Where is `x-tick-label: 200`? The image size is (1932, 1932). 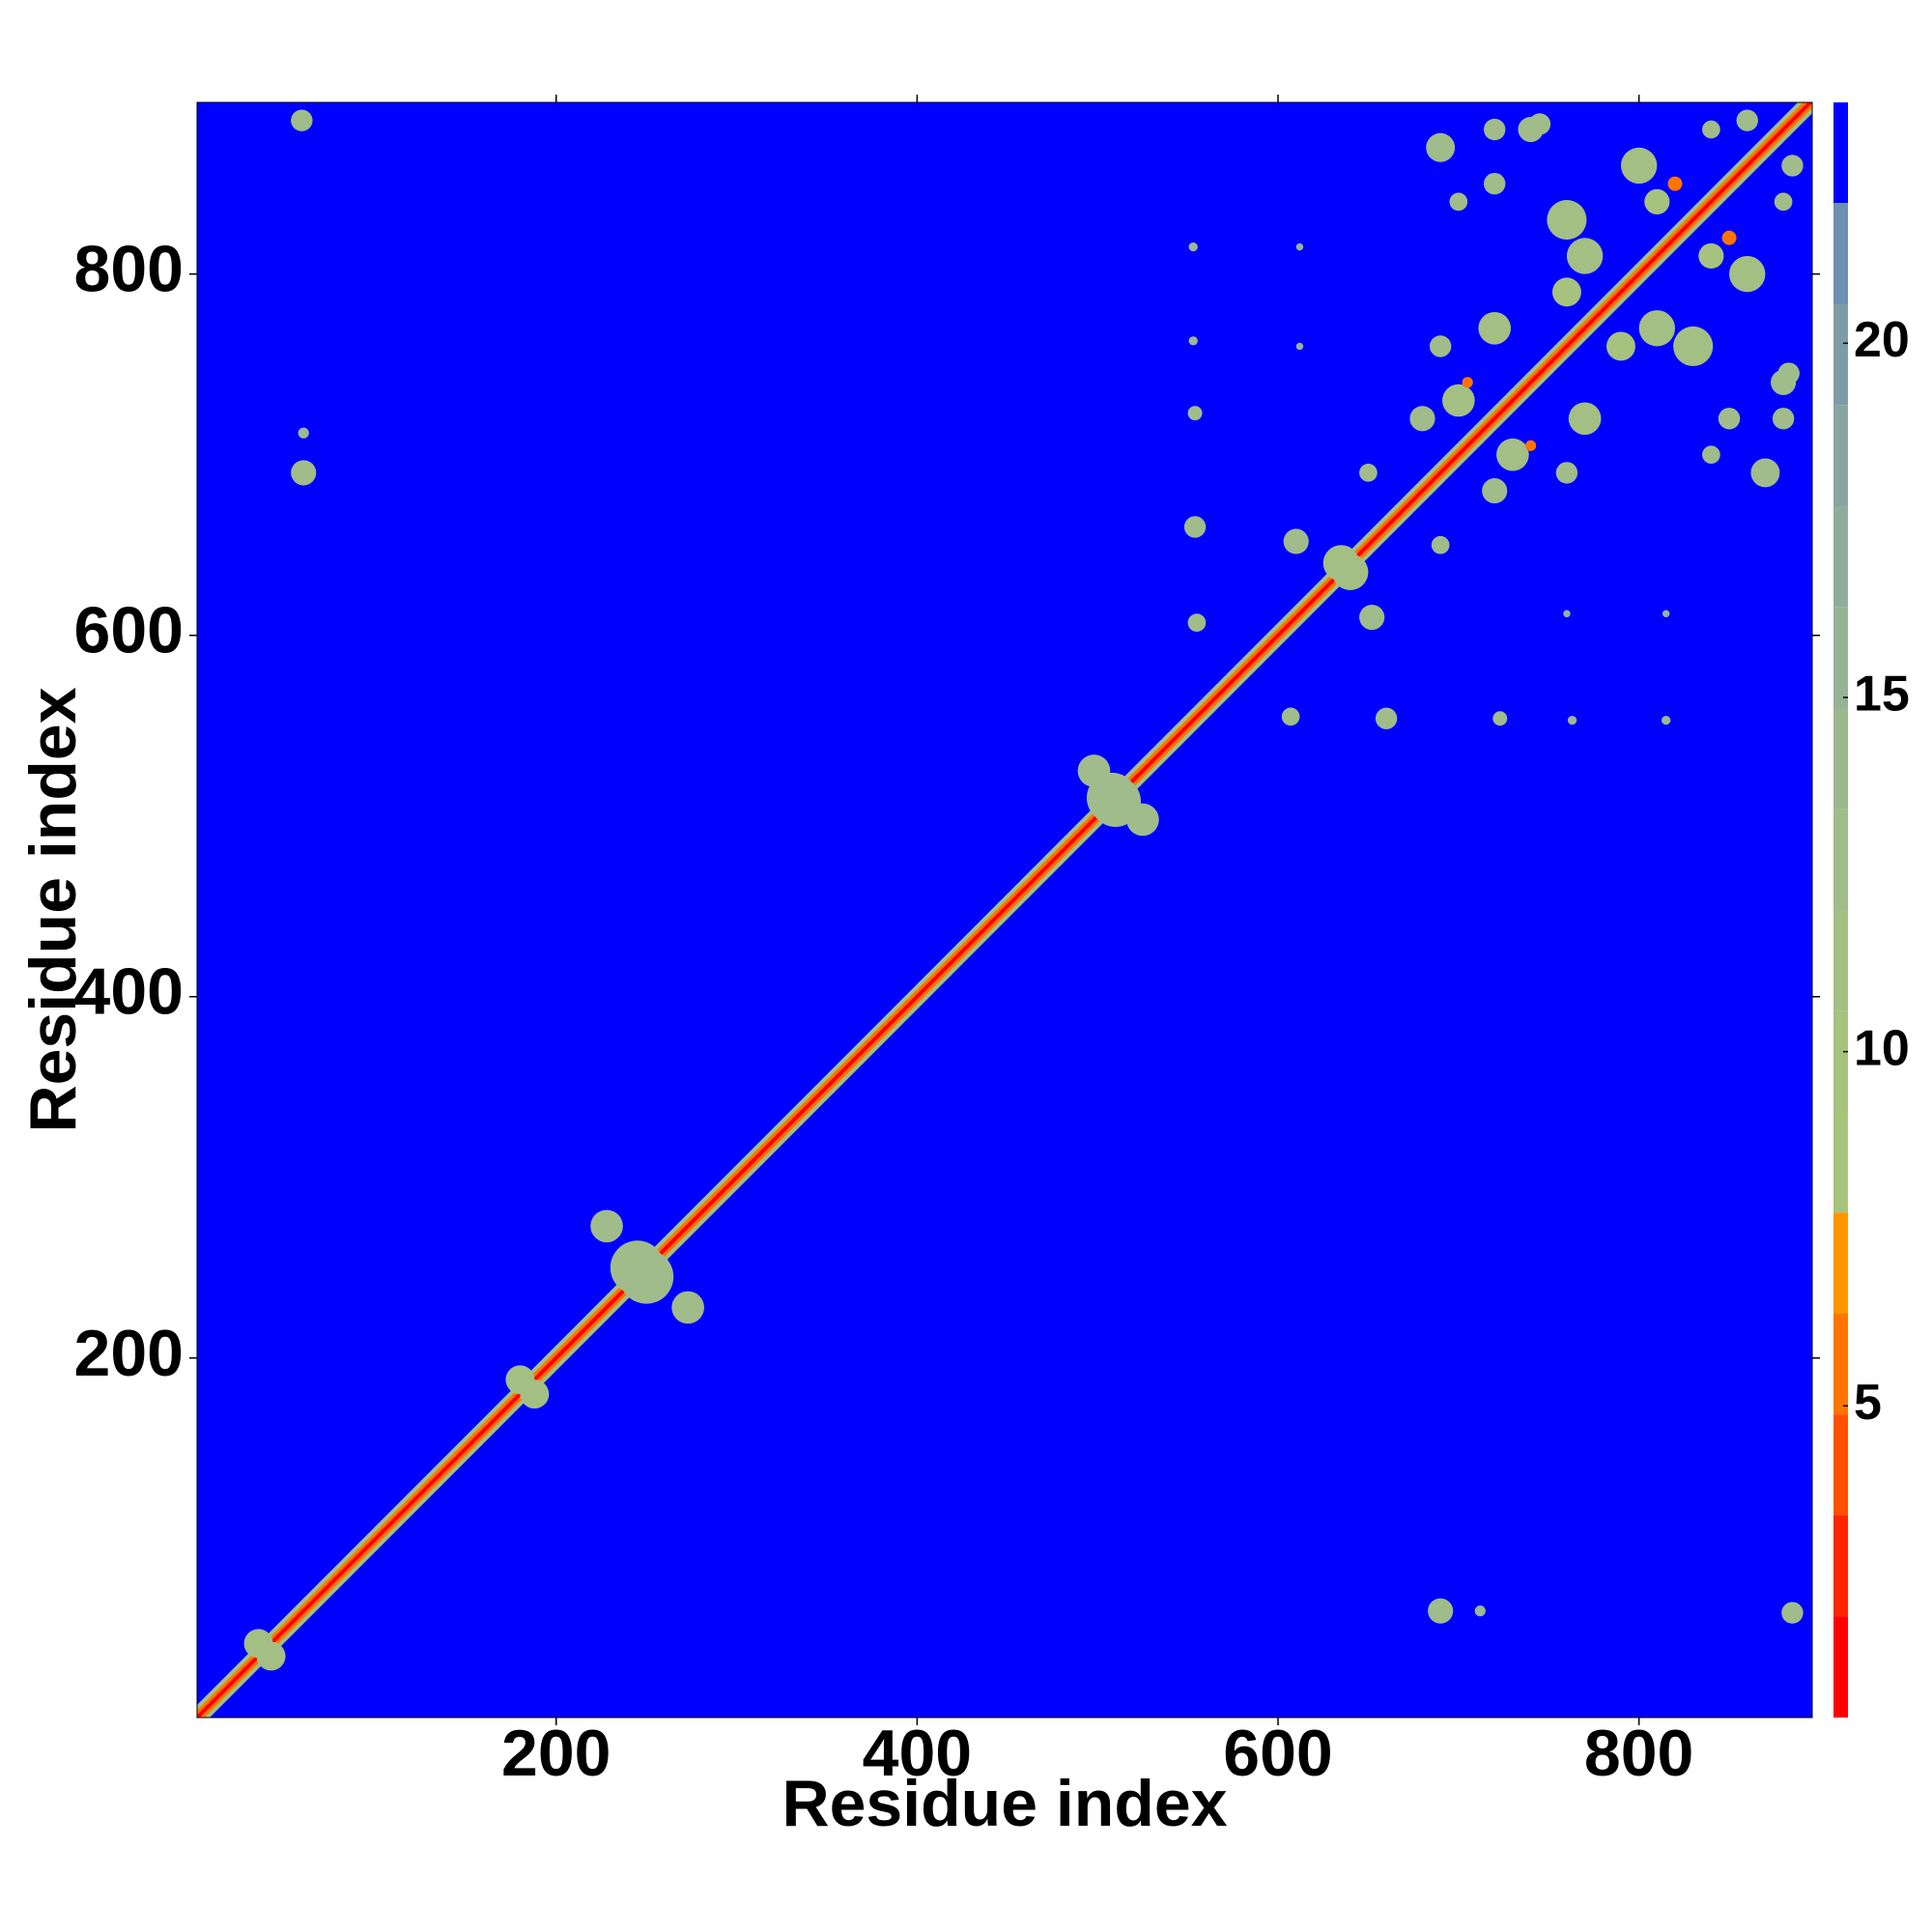
x-tick-label: 200 is located at coordinates (556, 1753).